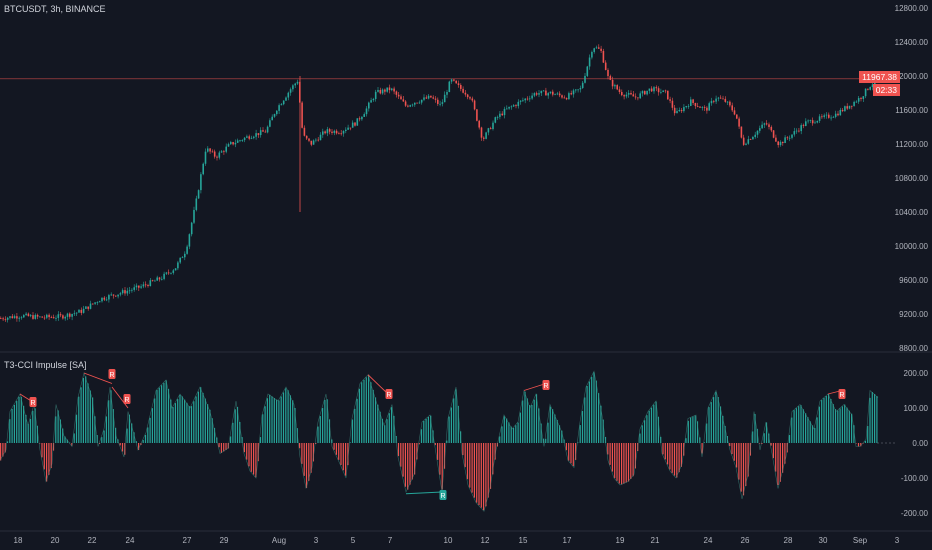 Image resolution: width=932 pixels, height=550 pixels. Describe the element at coordinates (353, 540) in the screenshot. I see `time-tick-label: 5` at that location.